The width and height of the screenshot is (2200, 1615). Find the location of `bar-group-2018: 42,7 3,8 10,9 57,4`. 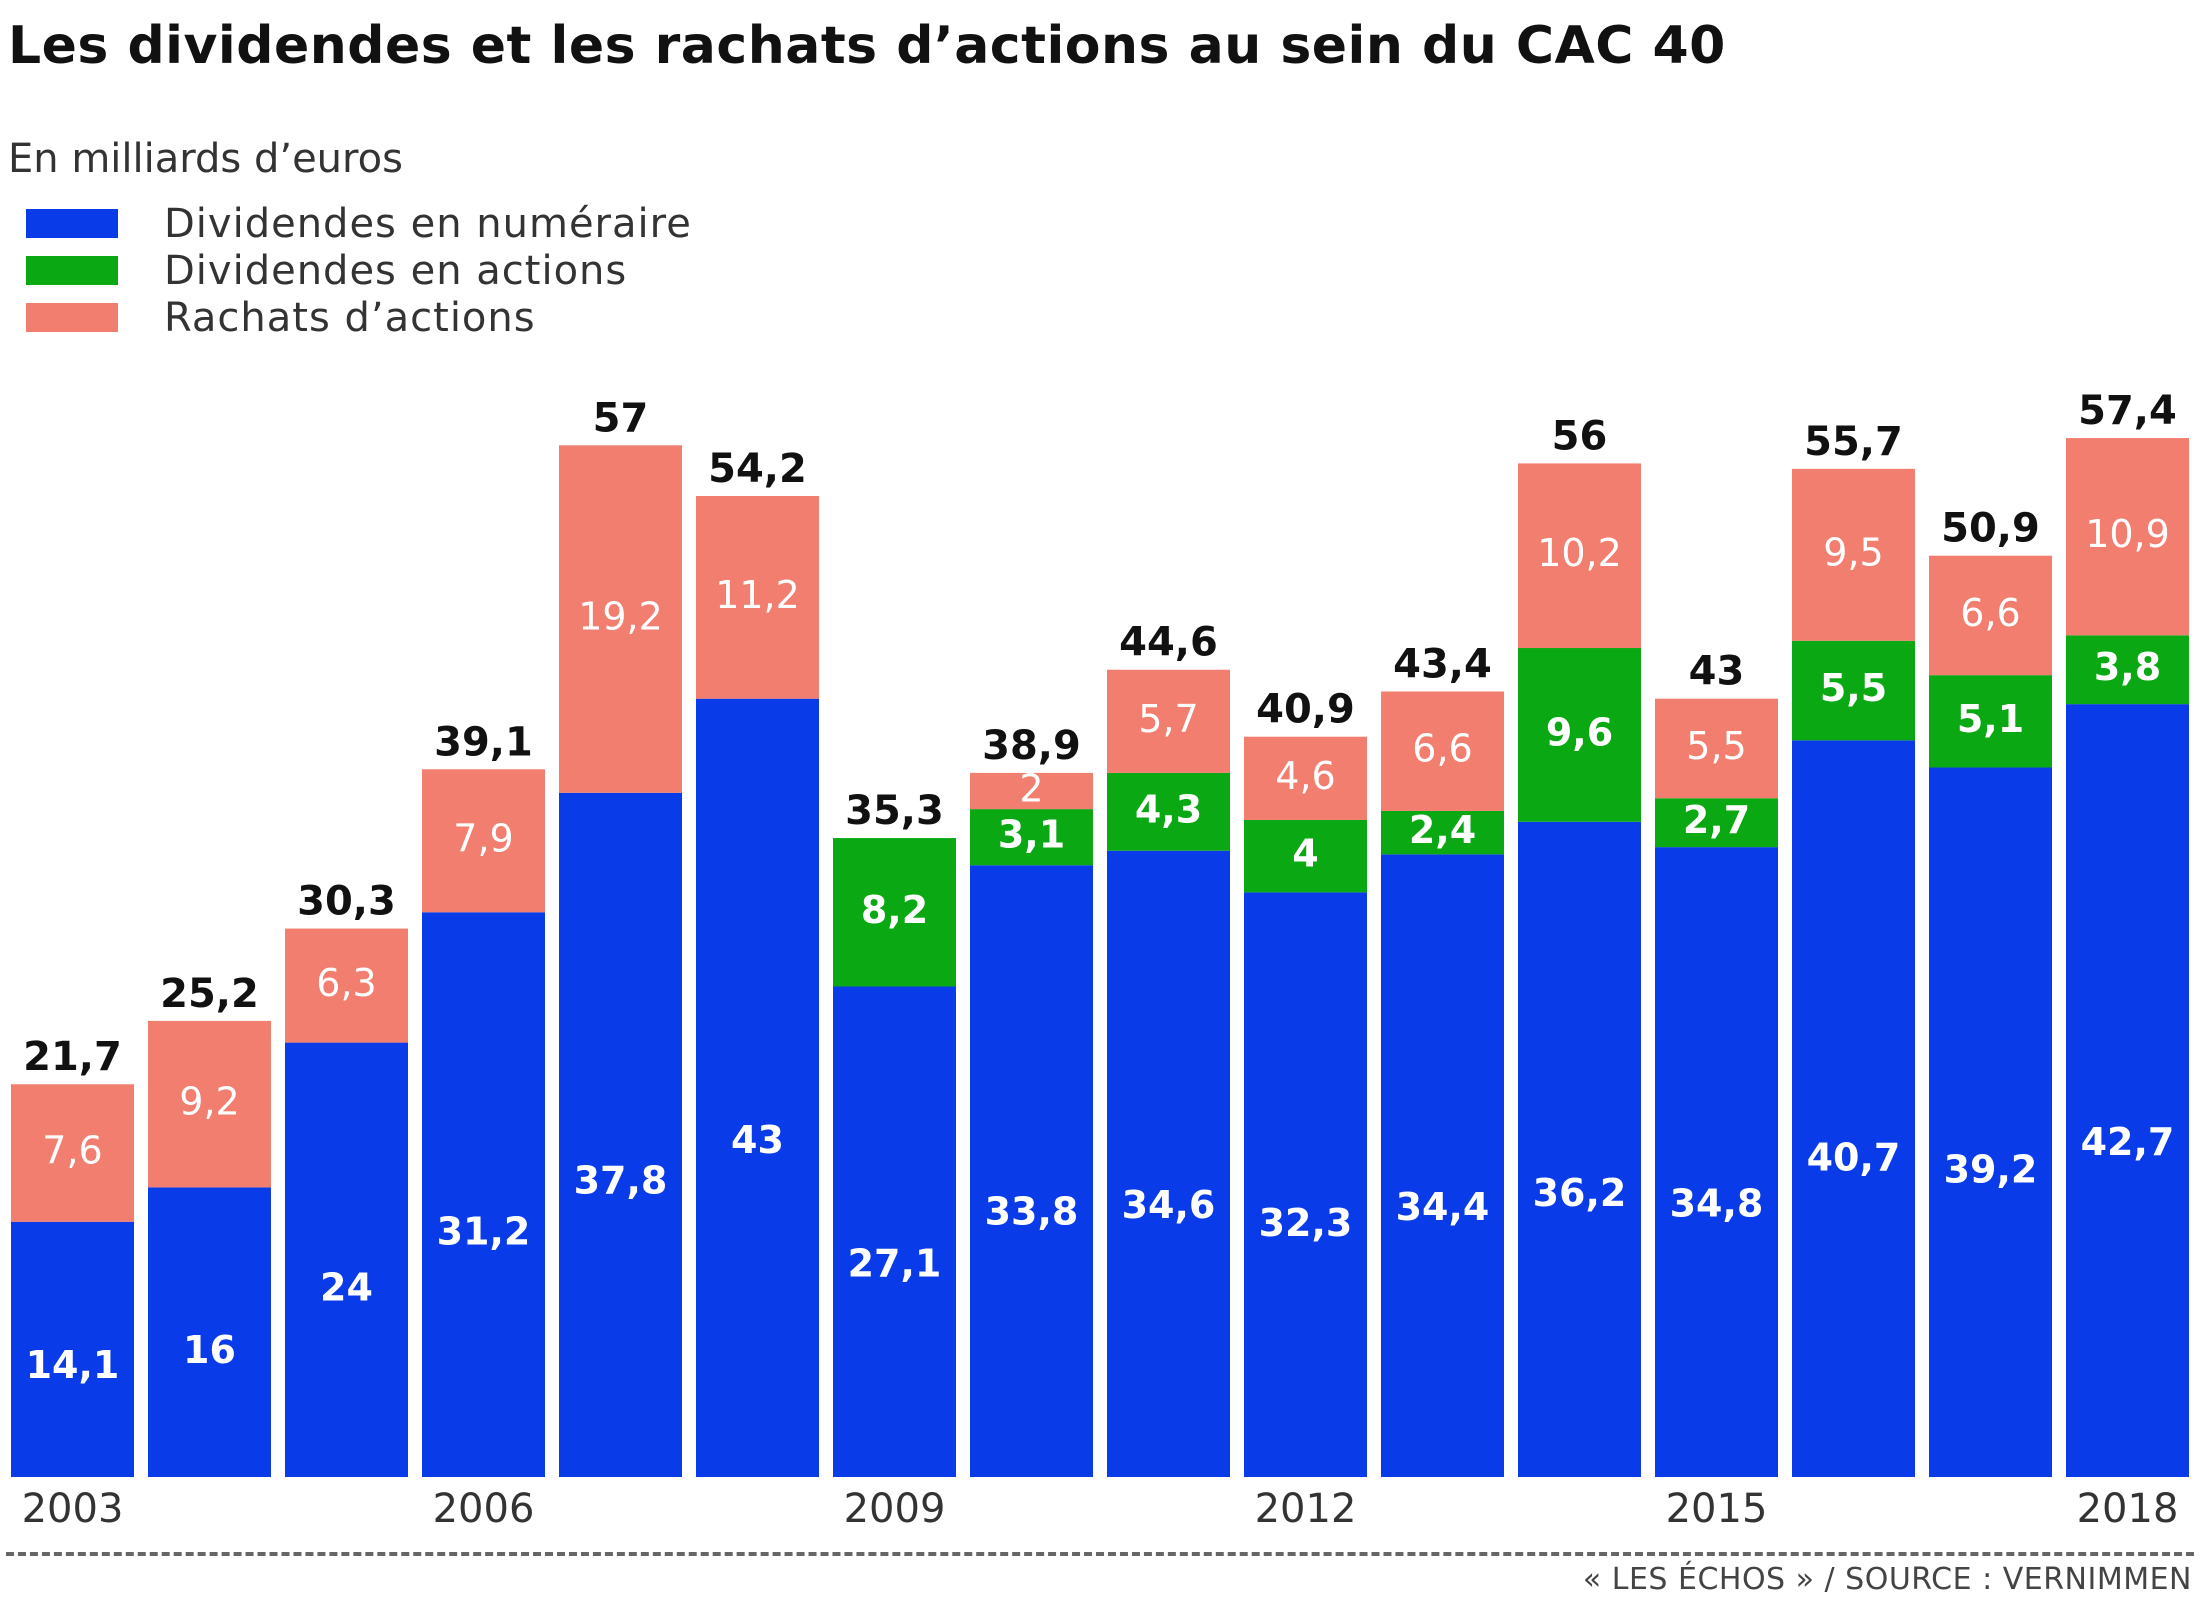

bar-group-2018: 42,7 3,8 10,9 57,4 is located at coordinates (2127, 932).